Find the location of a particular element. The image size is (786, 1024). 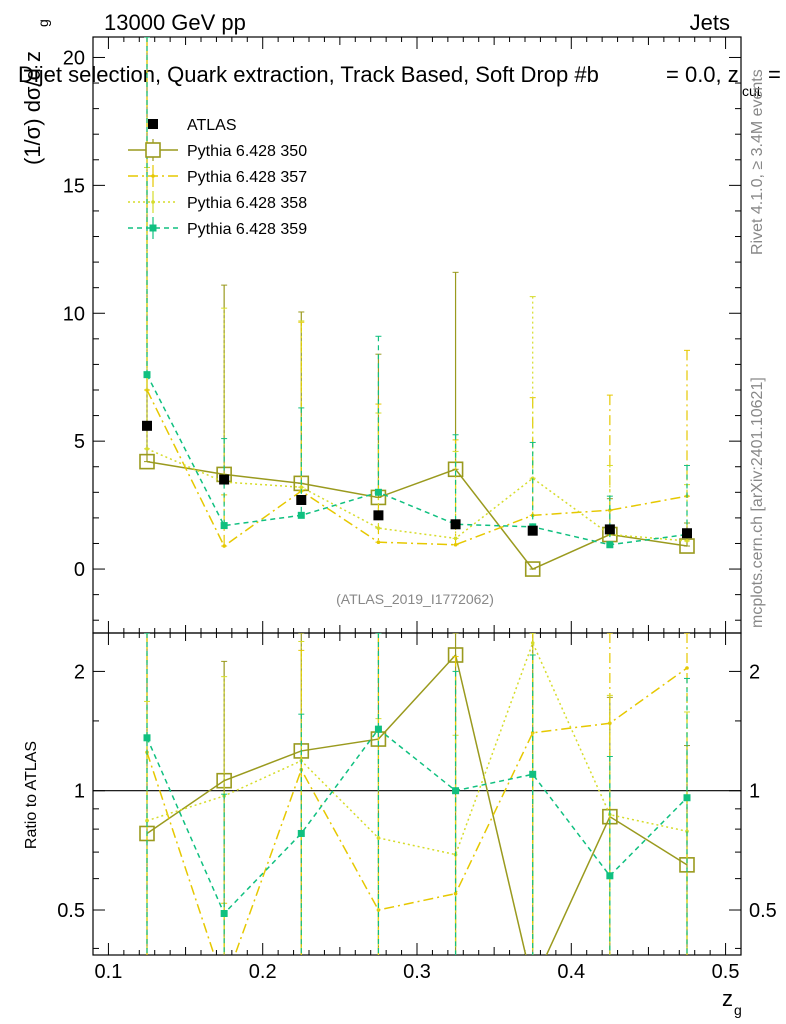

ratio-ytick-label-right: 1 is located at coordinates (754, 792).